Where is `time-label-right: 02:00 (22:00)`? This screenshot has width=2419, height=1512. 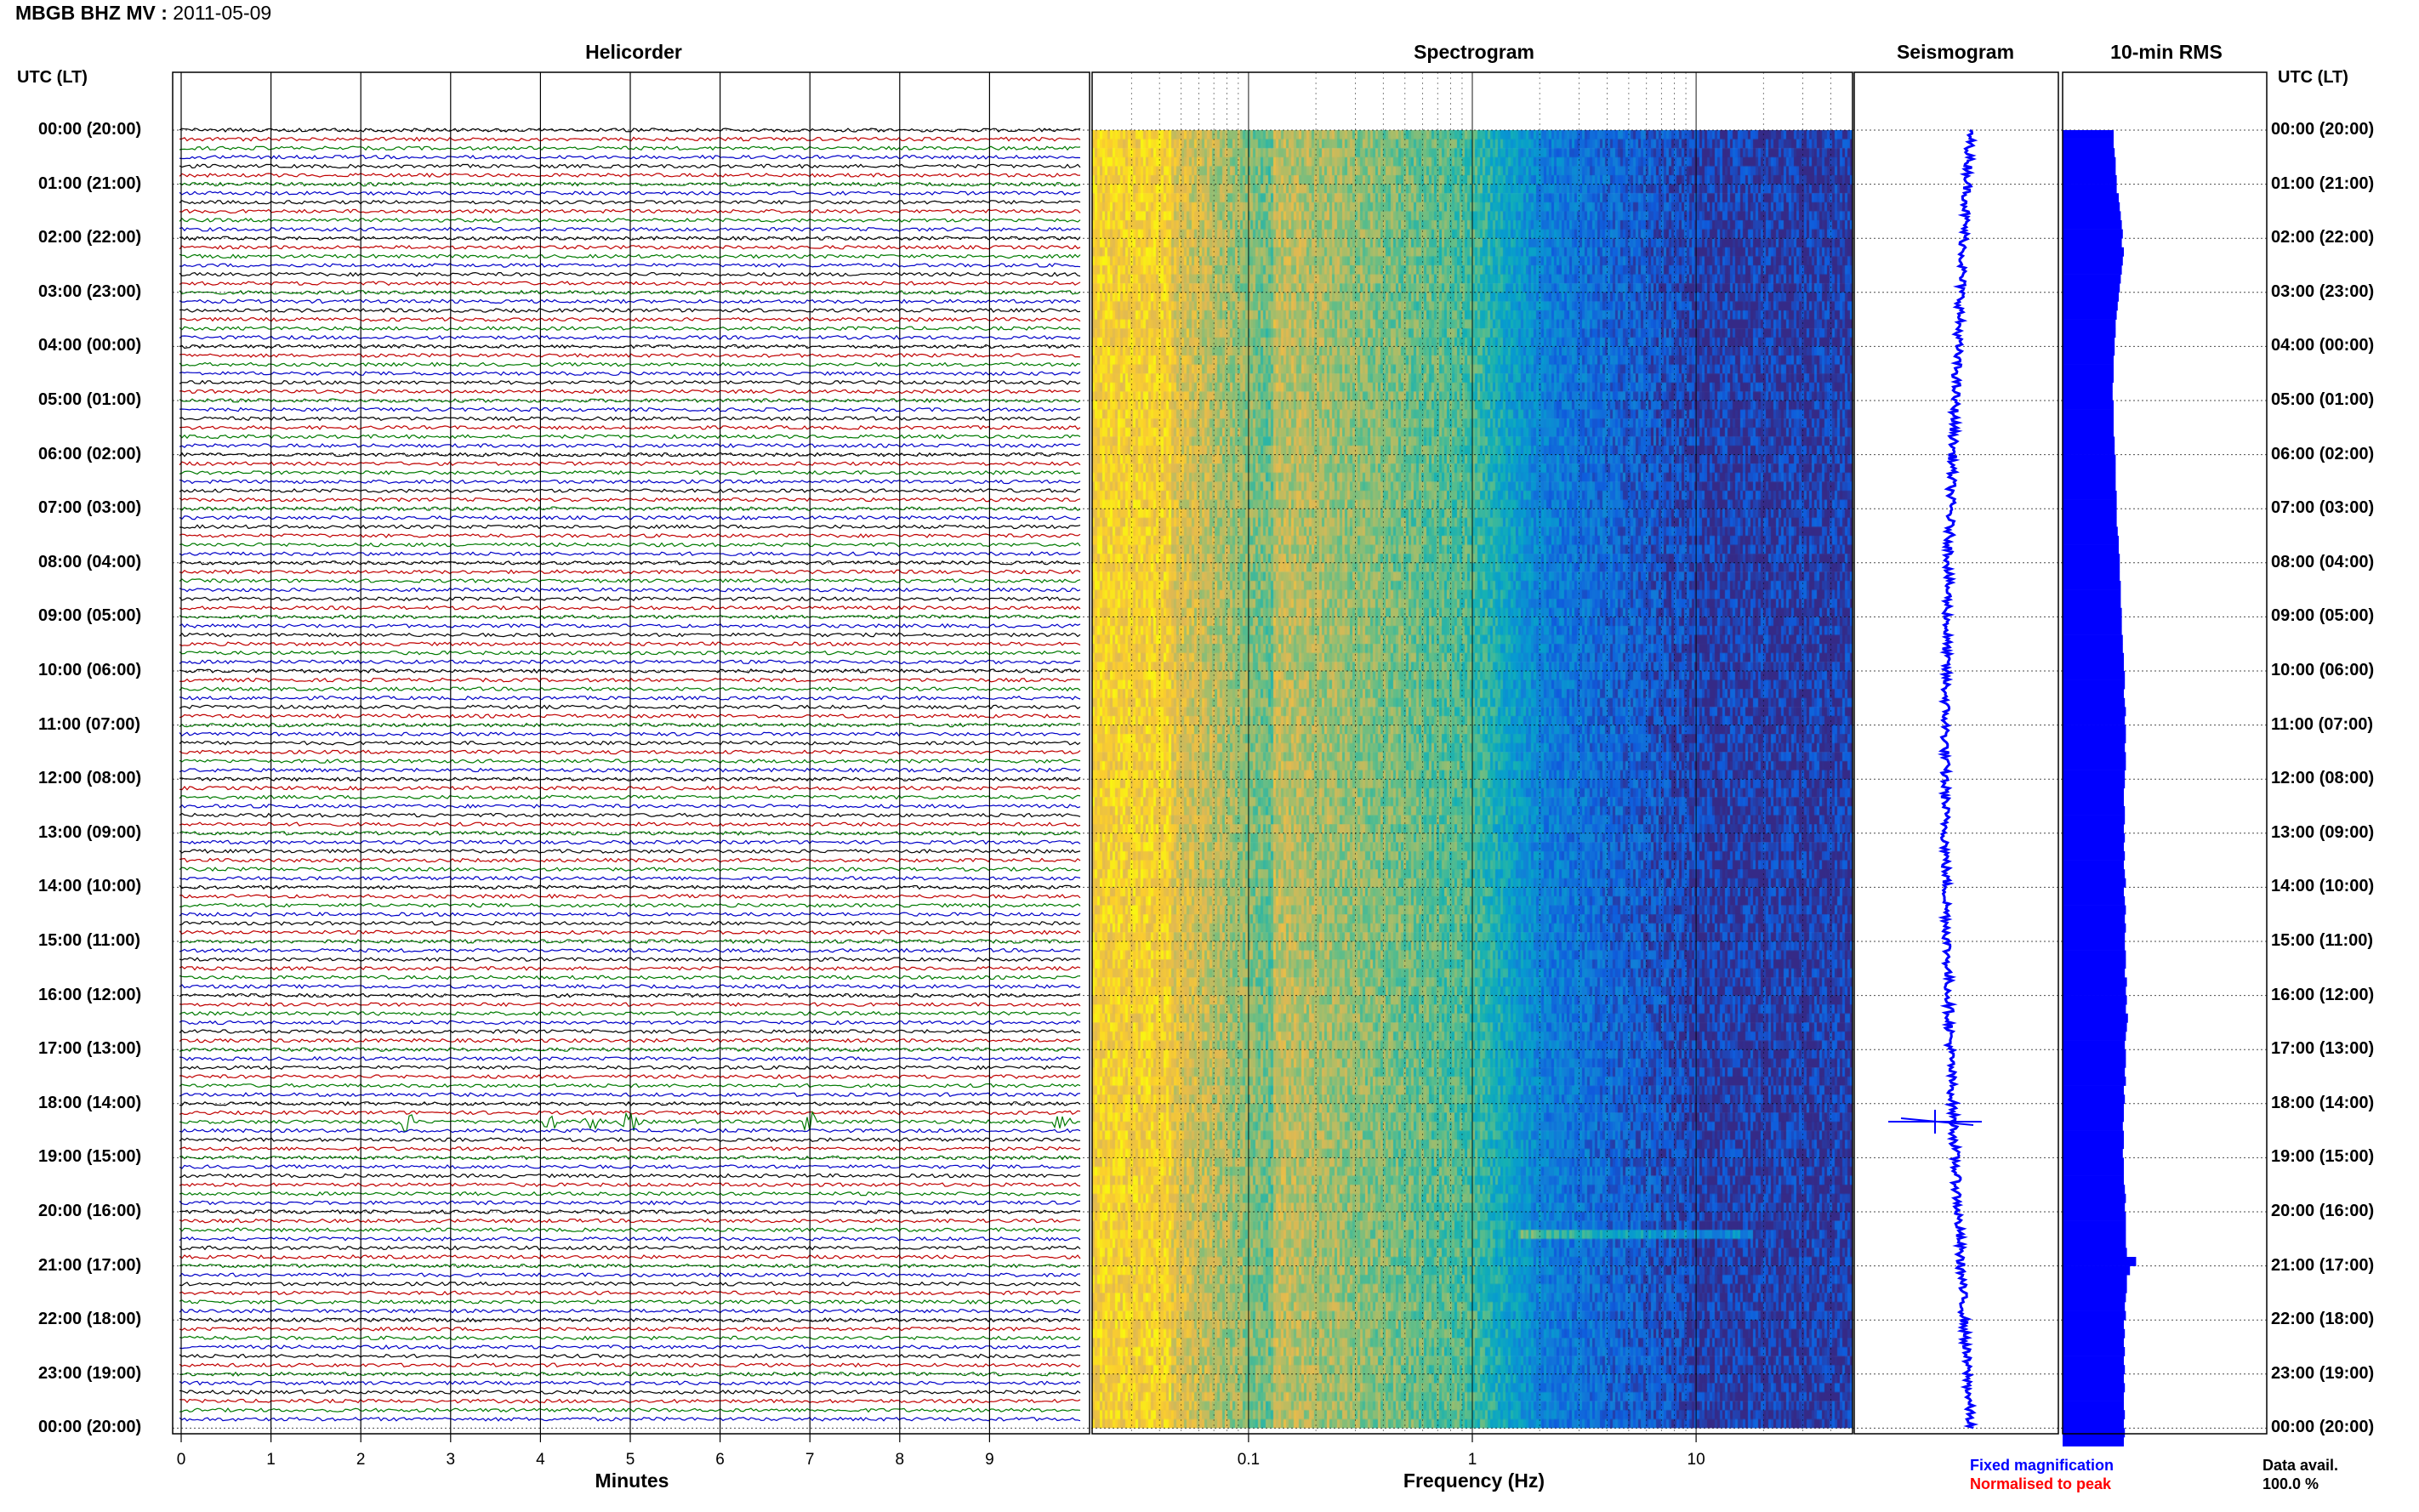
time-label-right: 02:00 (22:00) is located at coordinates (2323, 237).